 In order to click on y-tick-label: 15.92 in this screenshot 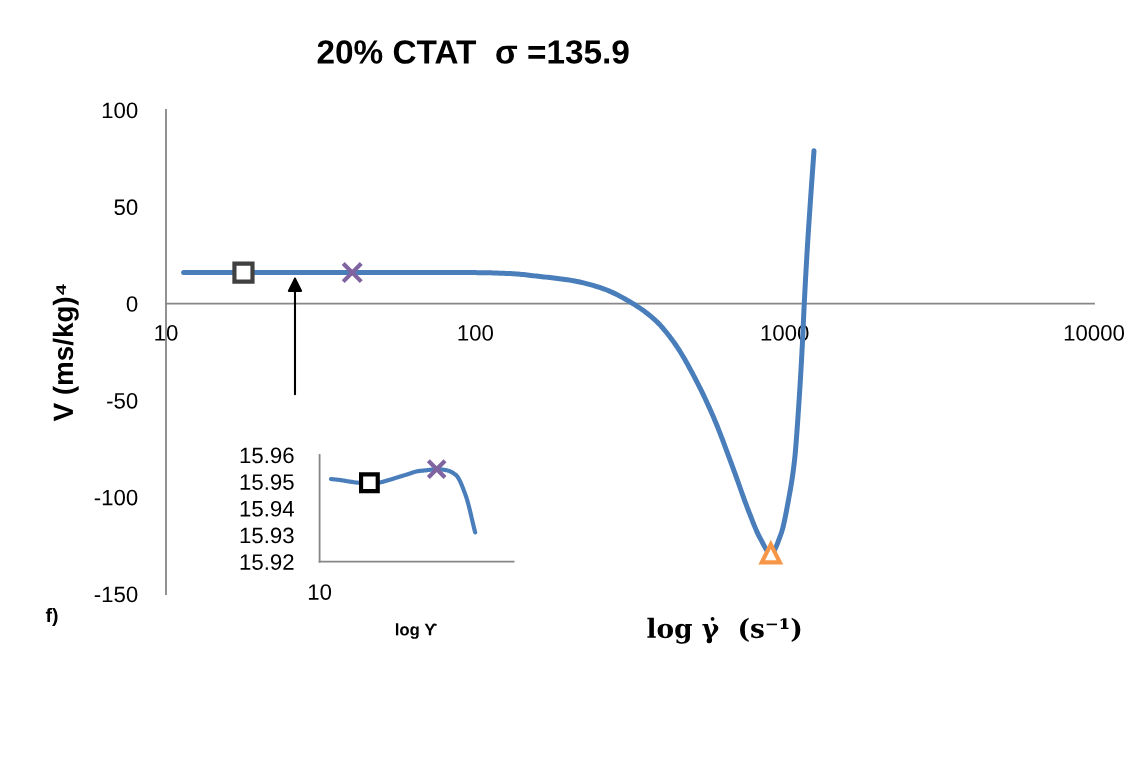, I will do `click(267, 562)`.